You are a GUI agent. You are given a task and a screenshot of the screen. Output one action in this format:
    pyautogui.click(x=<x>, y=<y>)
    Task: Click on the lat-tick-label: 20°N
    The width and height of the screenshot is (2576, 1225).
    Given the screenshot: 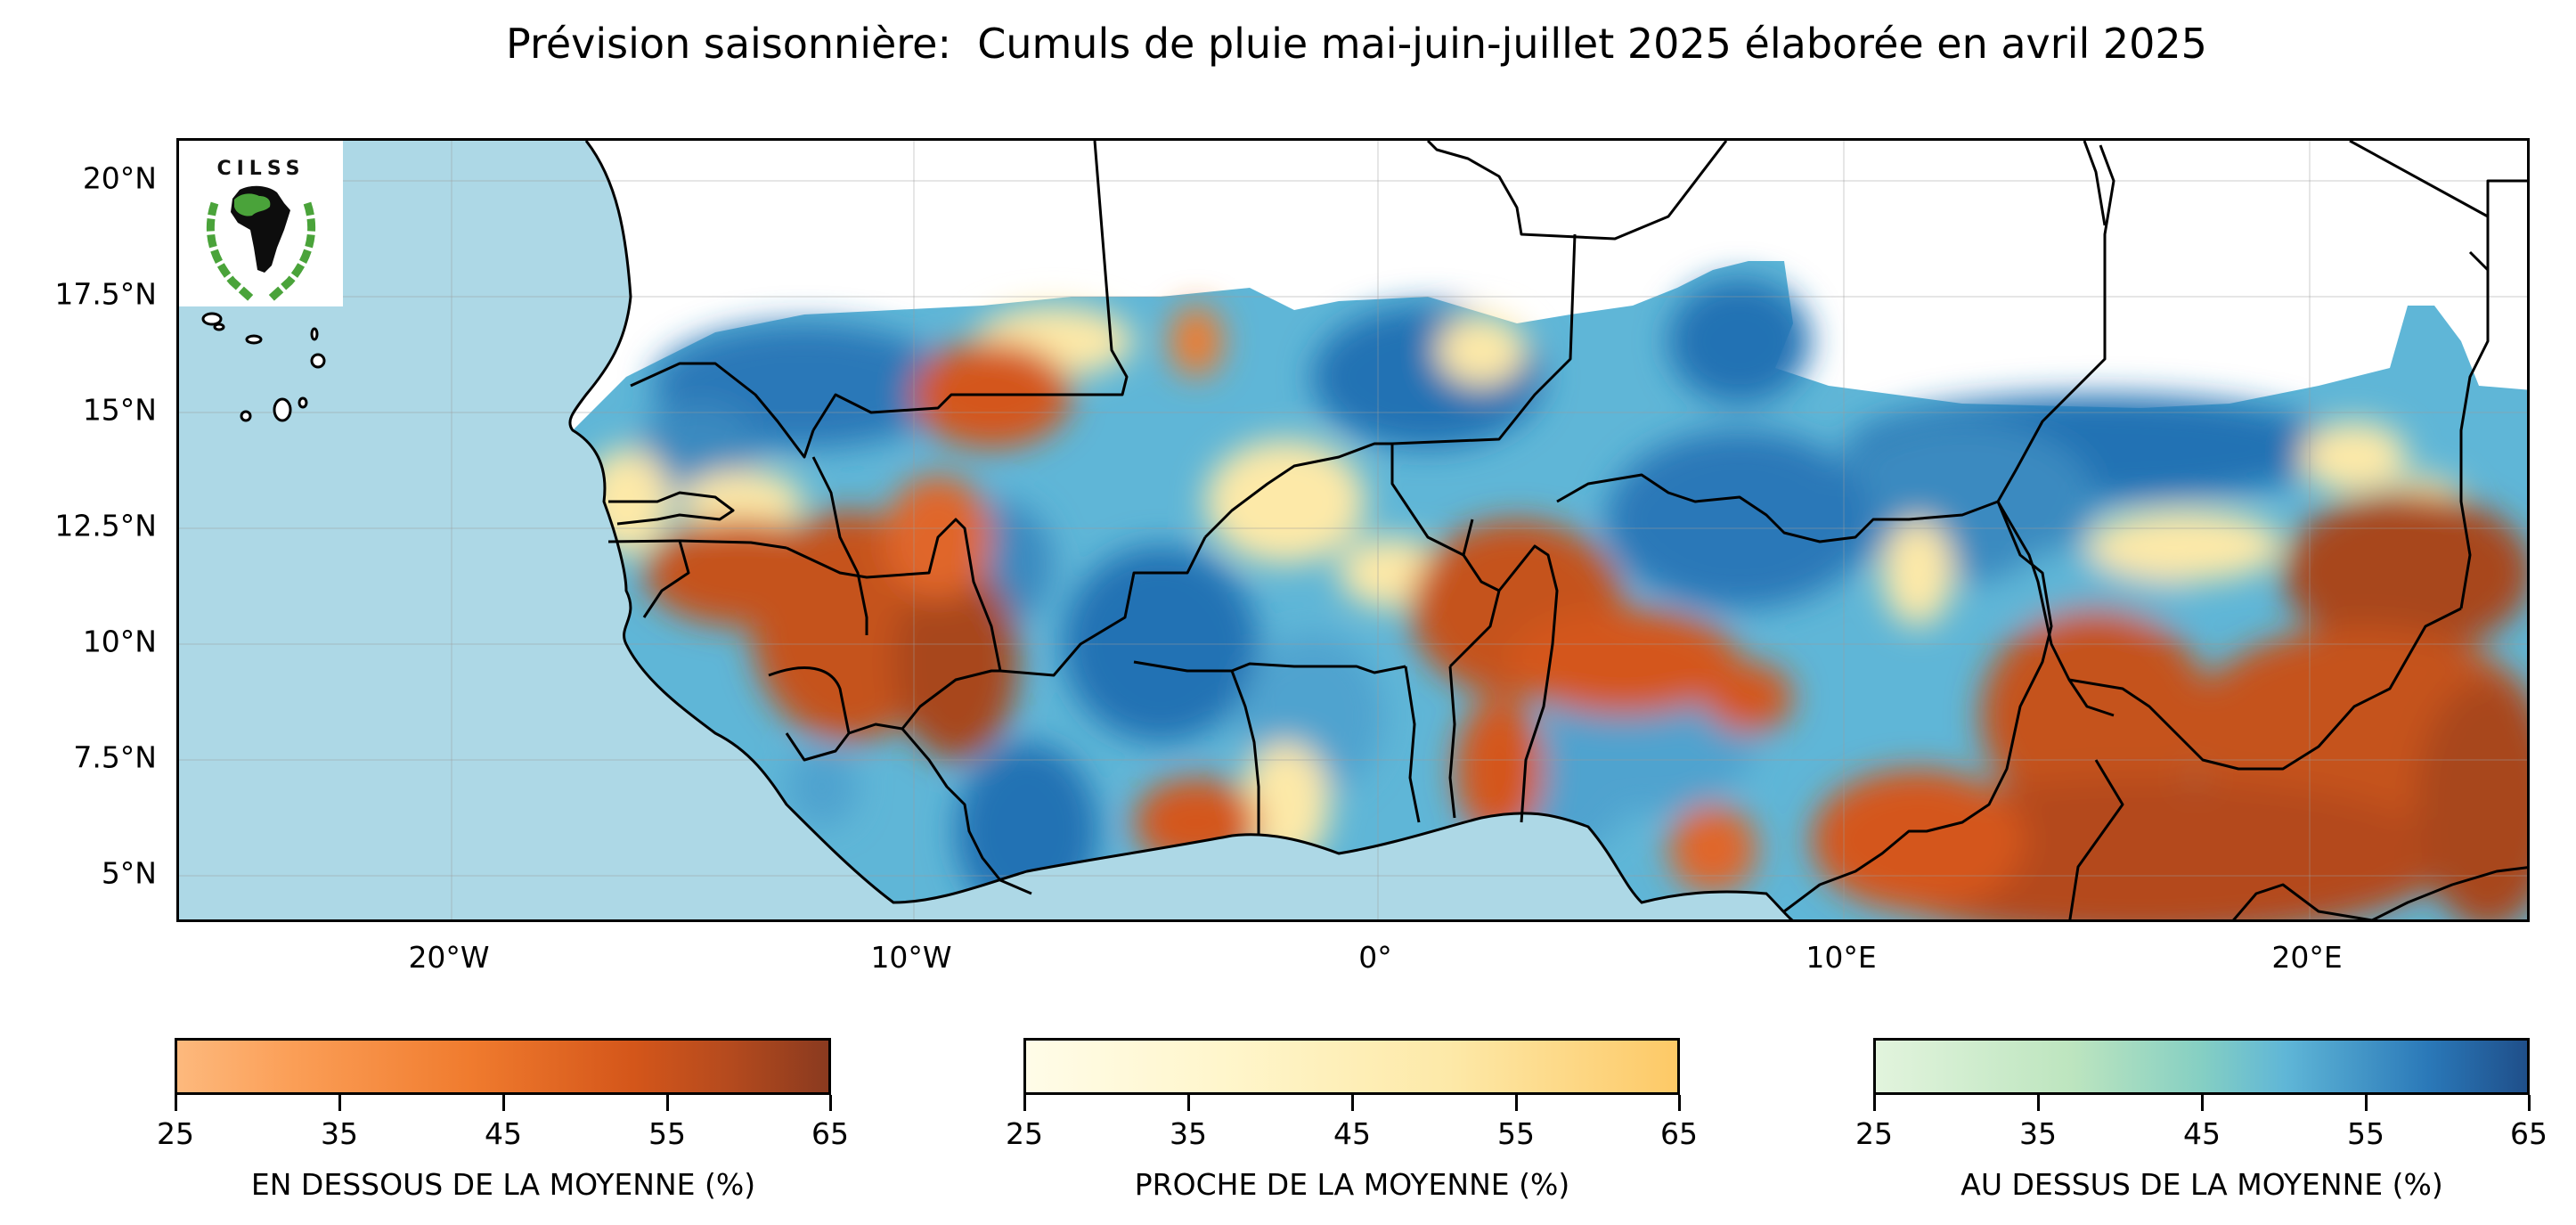 What is the action you would take?
    pyautogui.click(x=120, y=178)
    